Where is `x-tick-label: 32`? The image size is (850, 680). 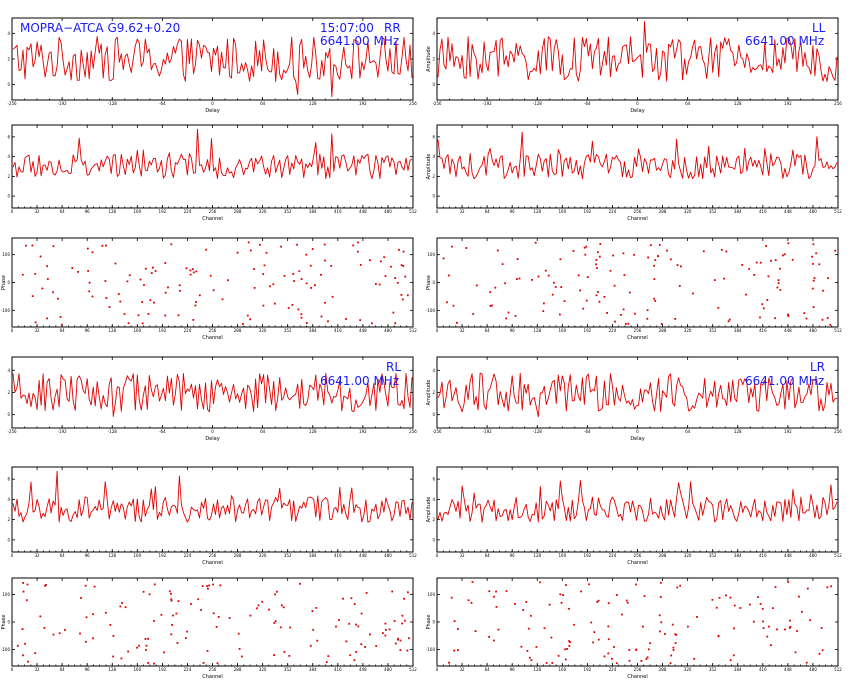 x-tick-label: 32 is located at coordinates (38, 669).